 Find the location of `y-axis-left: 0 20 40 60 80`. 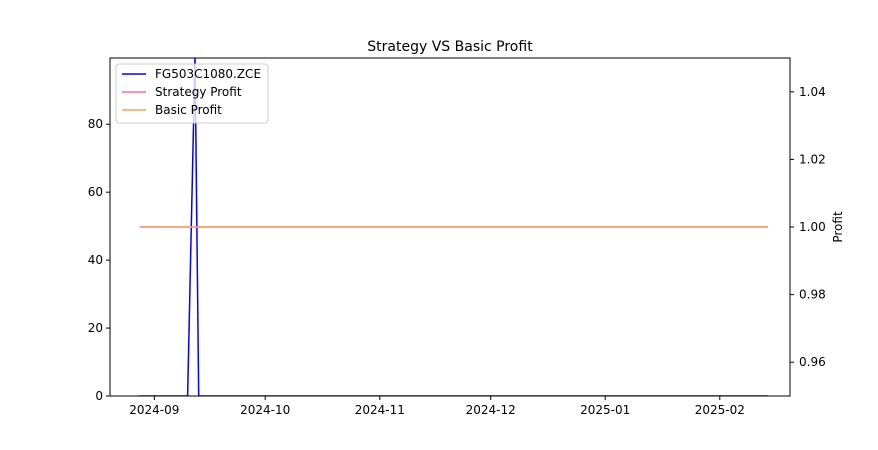

y-axis-left: 0 20 40 60 80 is located at coordinates (99, 260).